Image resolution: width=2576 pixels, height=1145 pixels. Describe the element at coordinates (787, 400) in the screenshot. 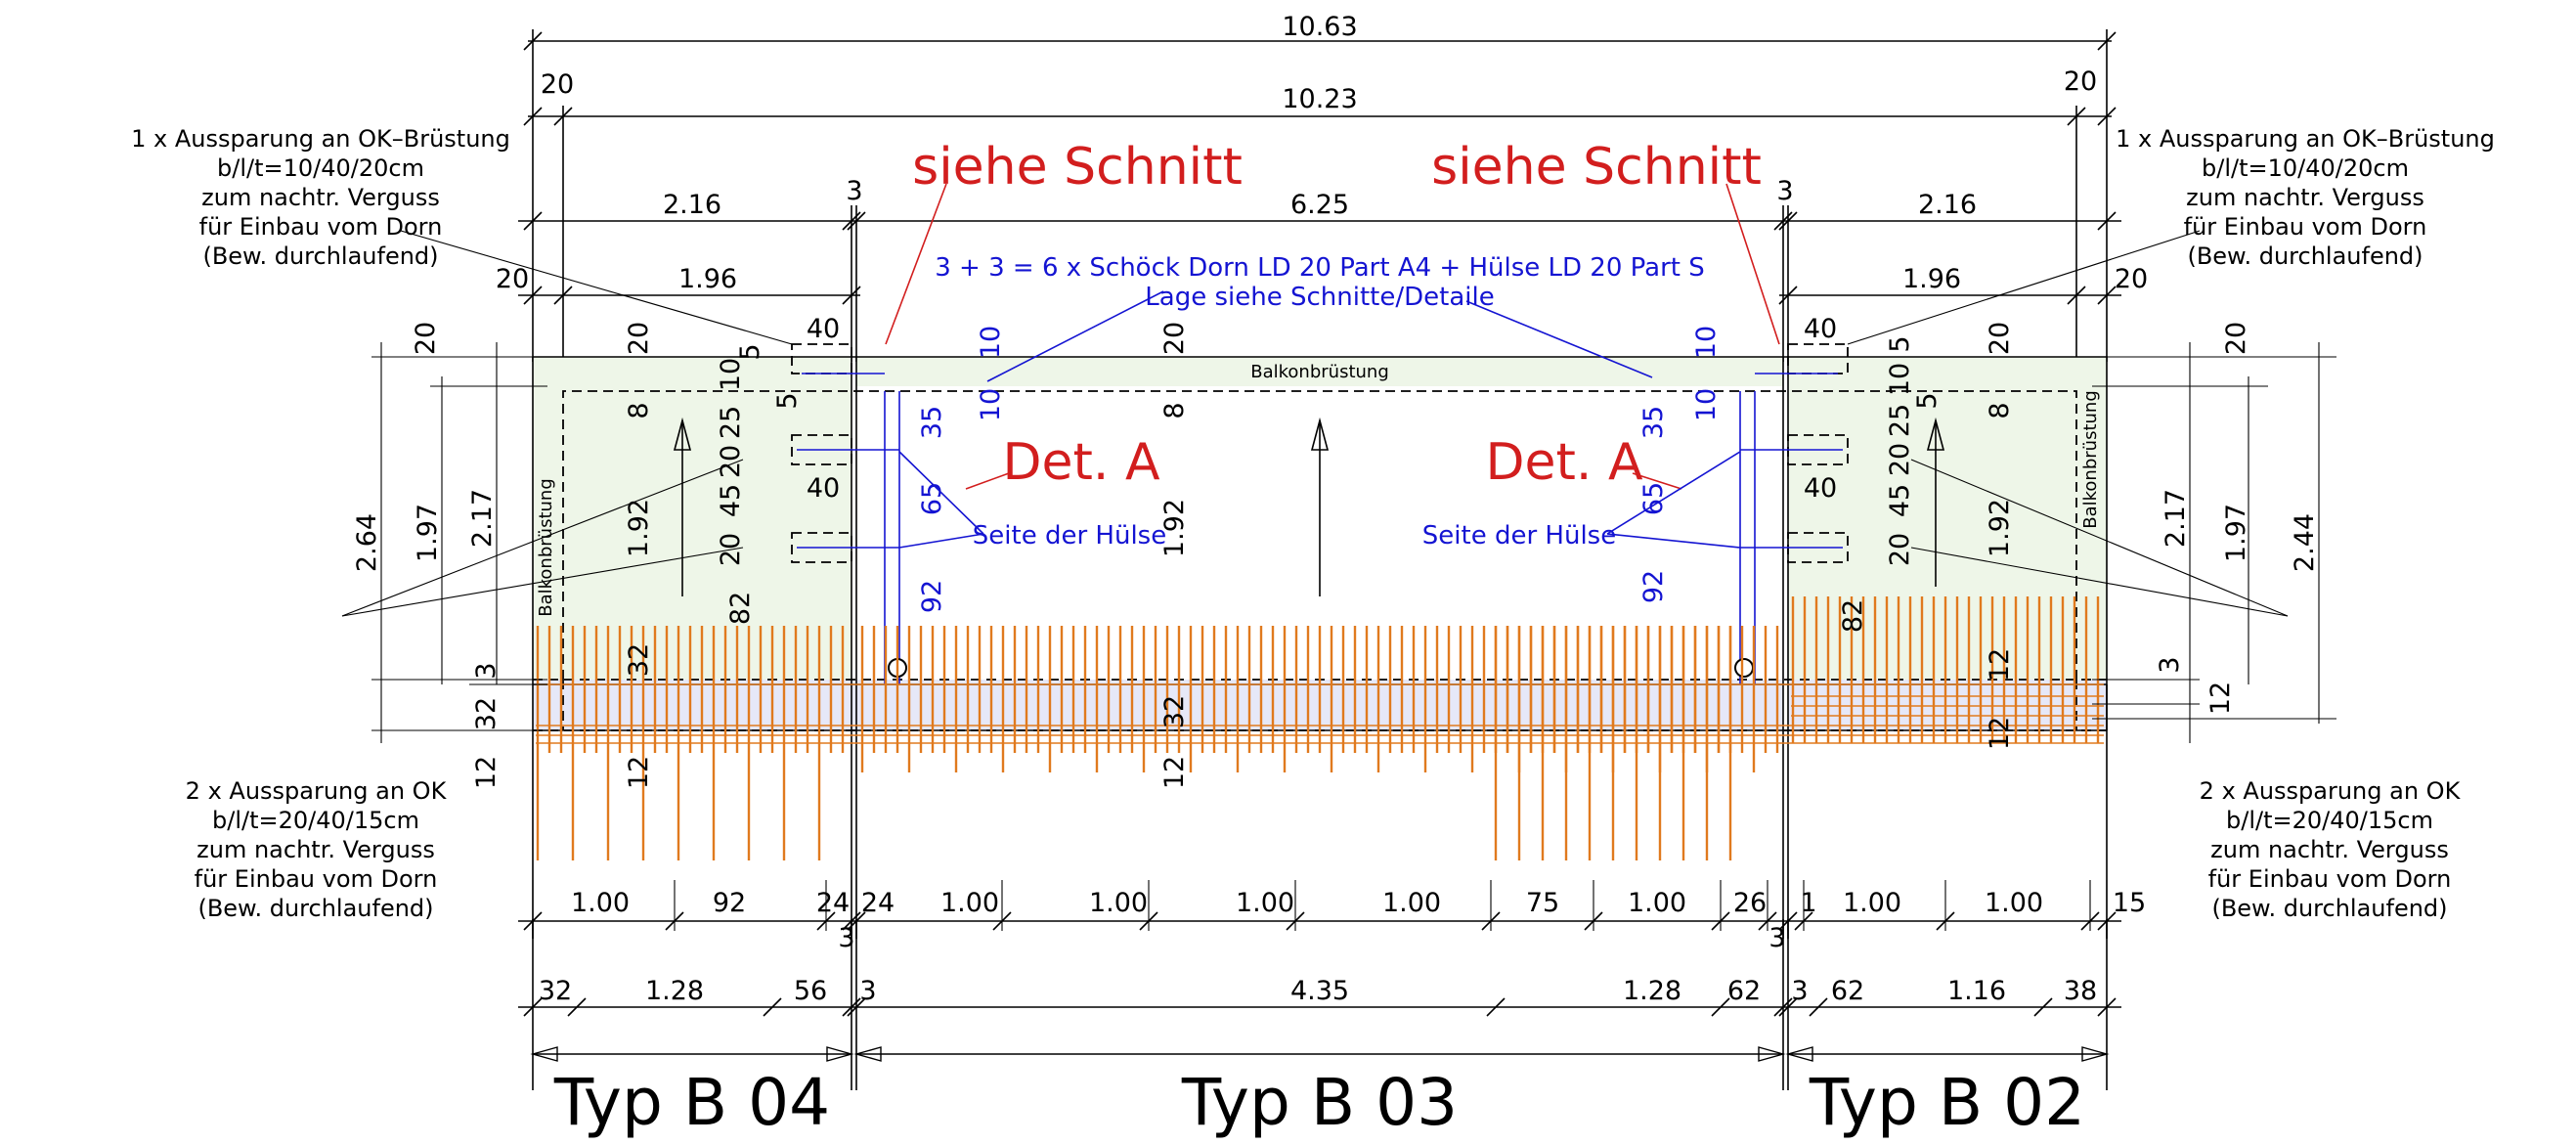

I see `dim-5b: 5` at that location.